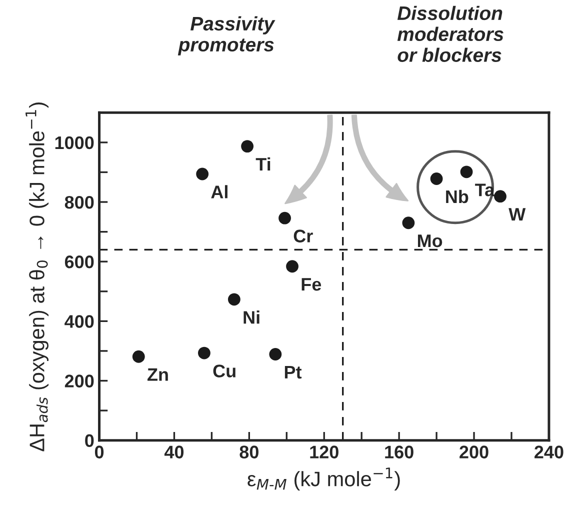  I want to click on y-tick-label: 1000, so click(74, 143).